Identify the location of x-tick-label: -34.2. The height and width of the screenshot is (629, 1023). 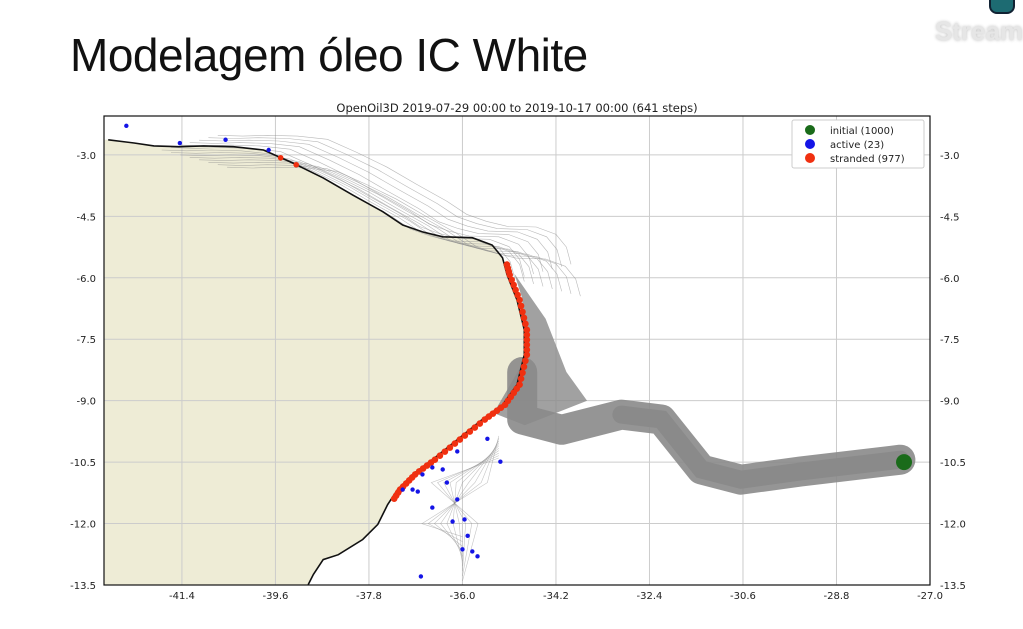
(556, 596).